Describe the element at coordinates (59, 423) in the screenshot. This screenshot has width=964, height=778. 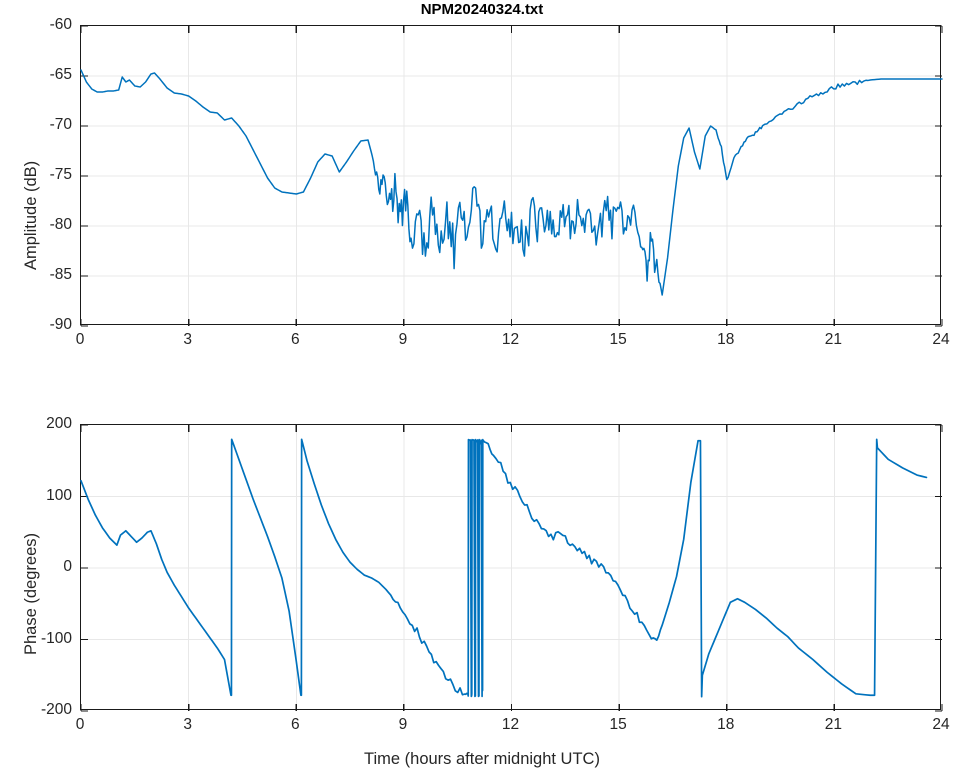
I see `y-tick-label: 200` at that location.